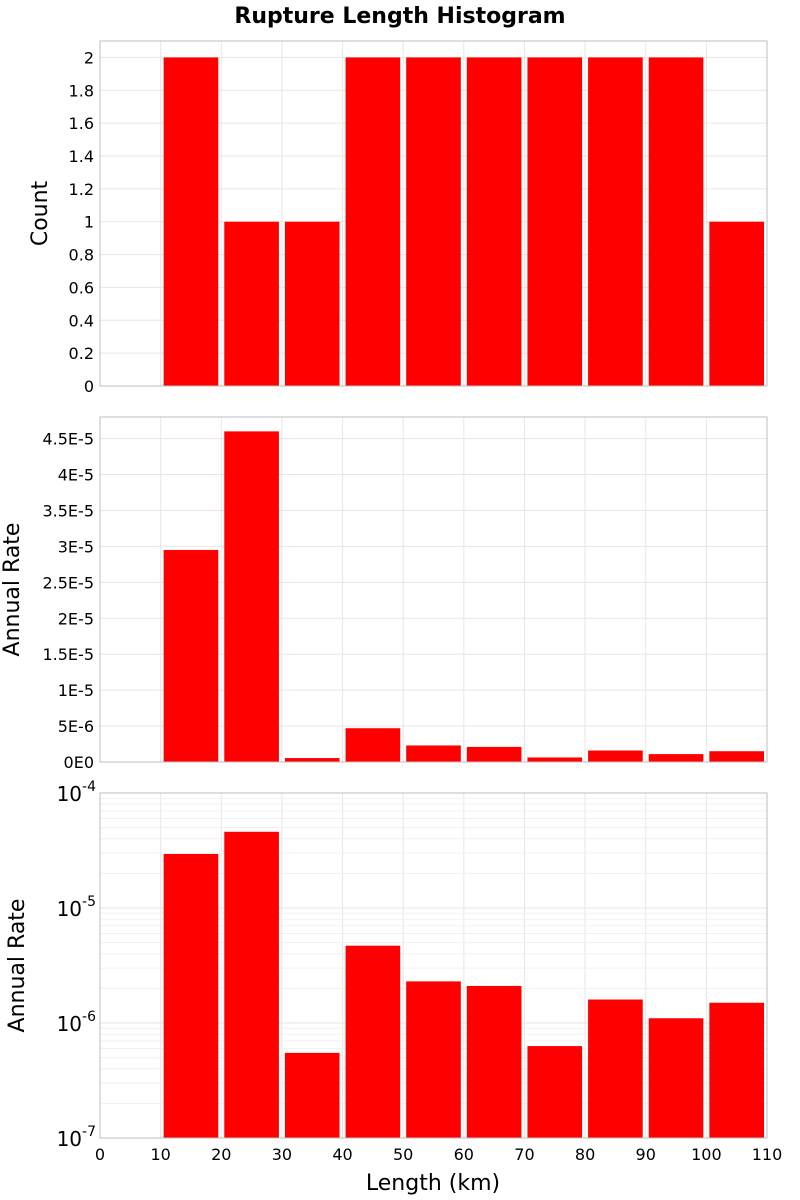  I want to click on x-axis-label: Length (km), so click(433, 1183).